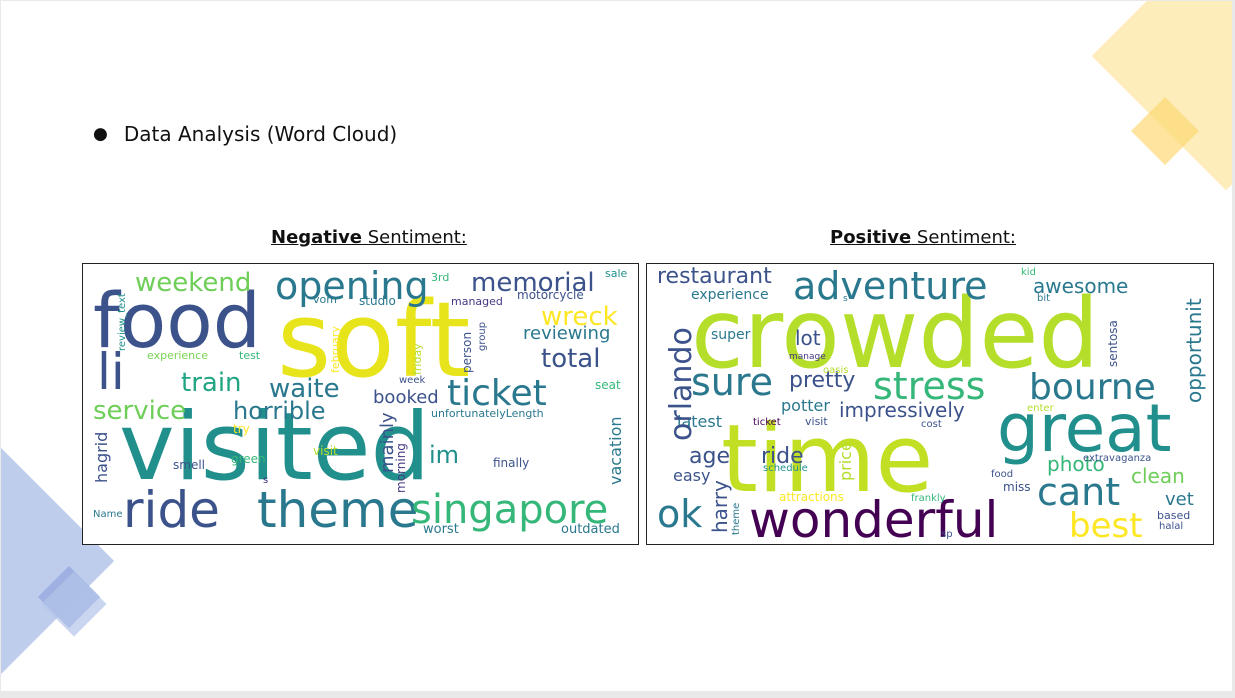 Image resolution: width=1235 pixels, height=698 pixels. Describe the element at coordinates (440, 277) in the screenshot. I see `negative-word-3rd: 3rd` at that location.